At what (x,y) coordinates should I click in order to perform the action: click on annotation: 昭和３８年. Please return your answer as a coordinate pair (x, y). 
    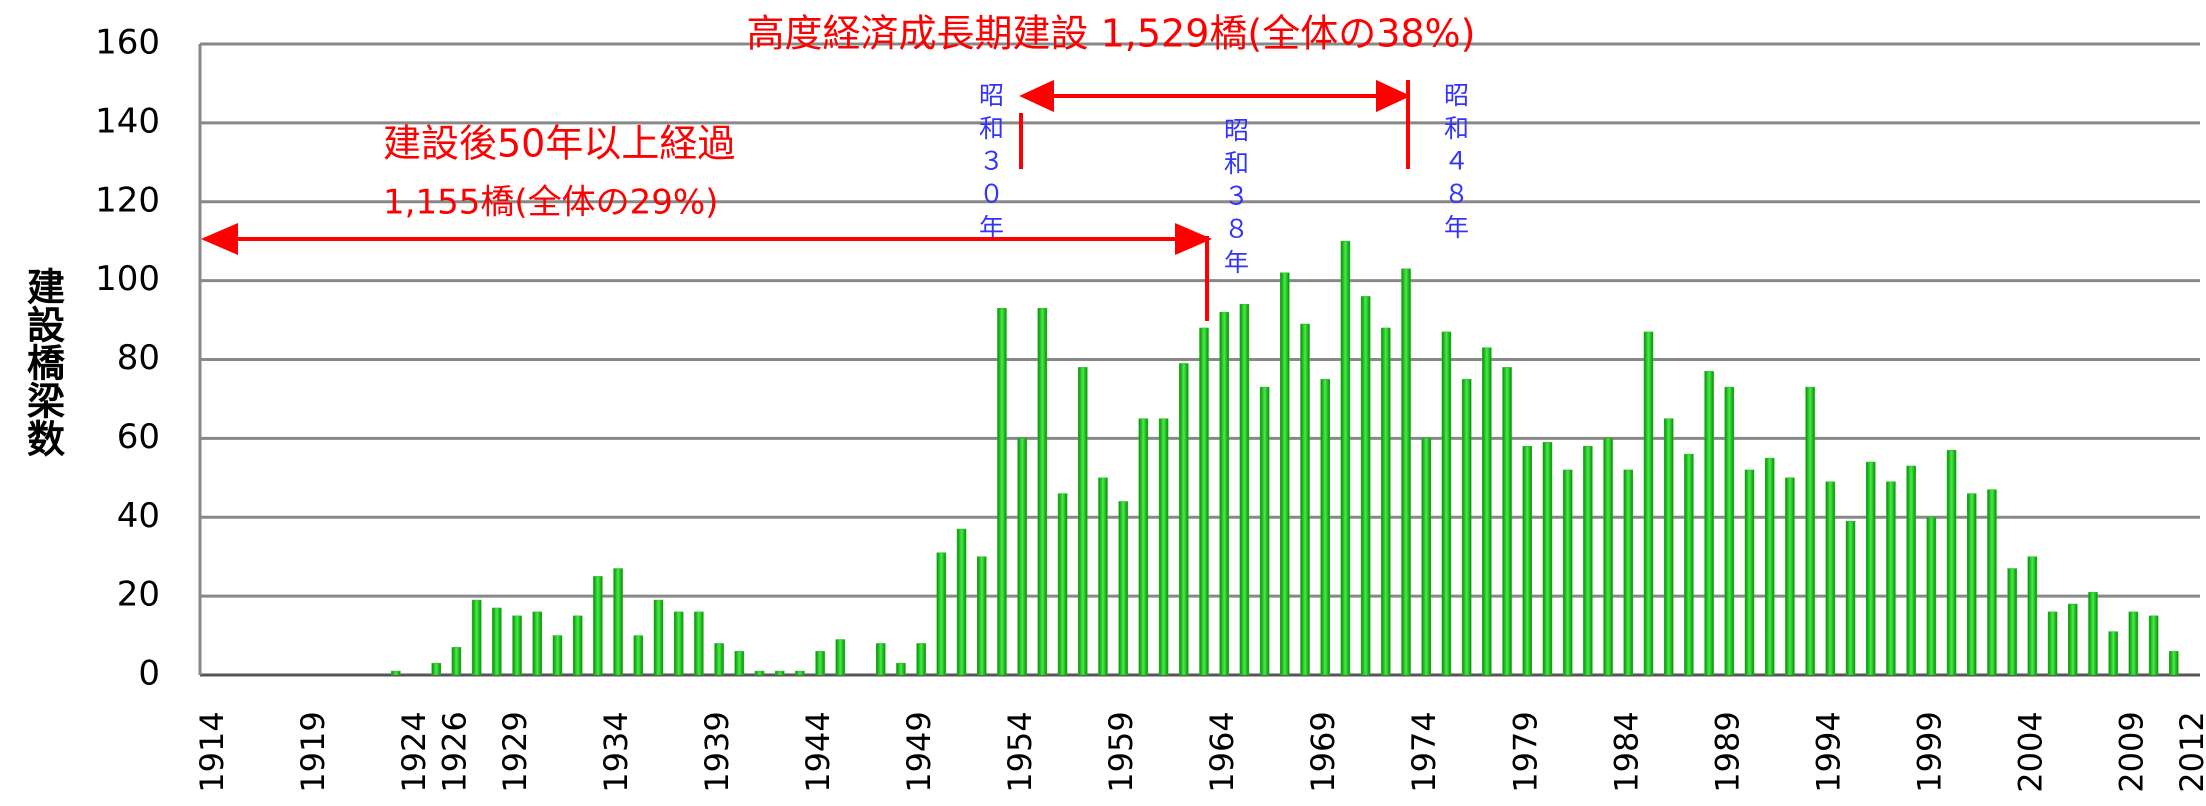
    Looking at the image, I should click on (1235, 199).